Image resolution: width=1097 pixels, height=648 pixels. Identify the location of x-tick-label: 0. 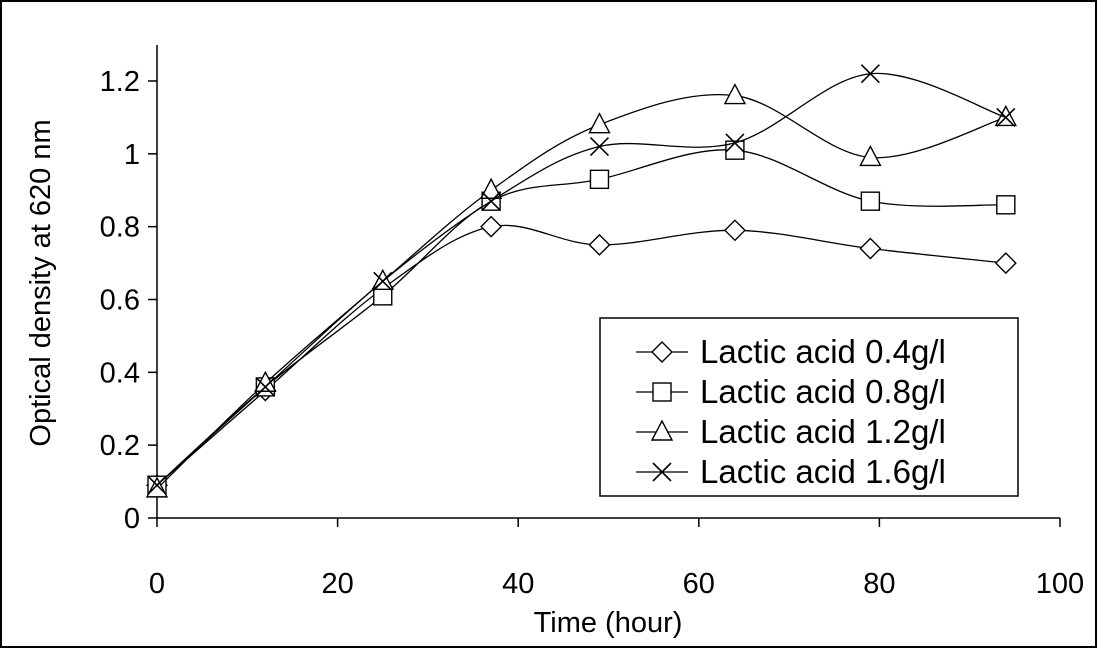
(157, 584).